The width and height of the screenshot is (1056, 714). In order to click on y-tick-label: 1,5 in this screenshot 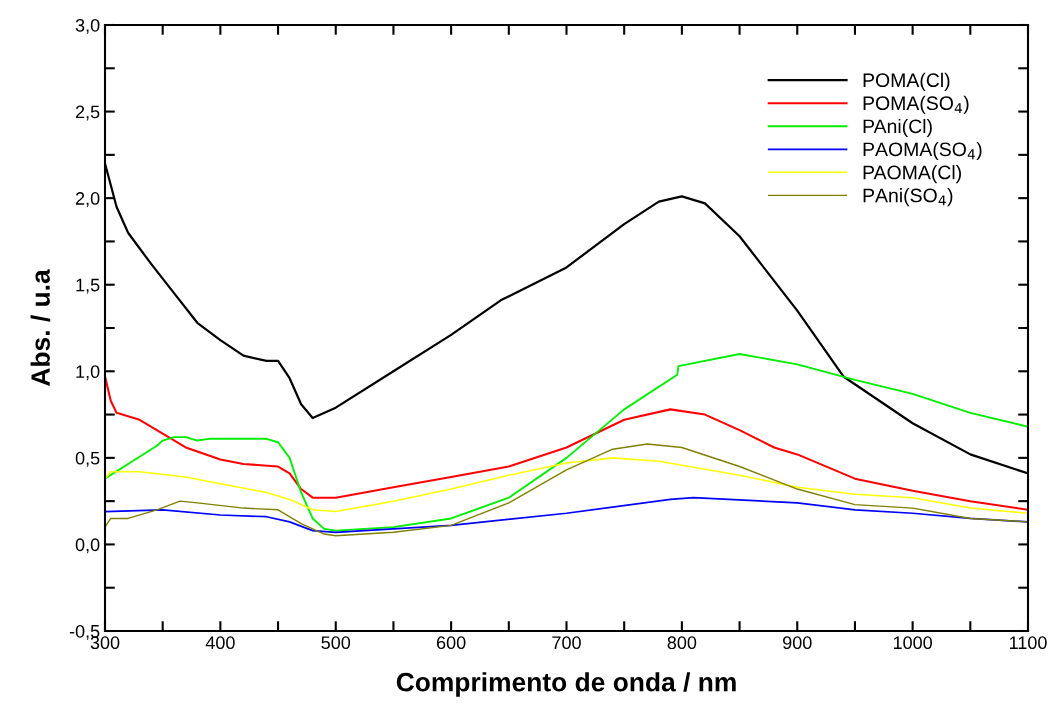, I will do `click(88, 286)`.